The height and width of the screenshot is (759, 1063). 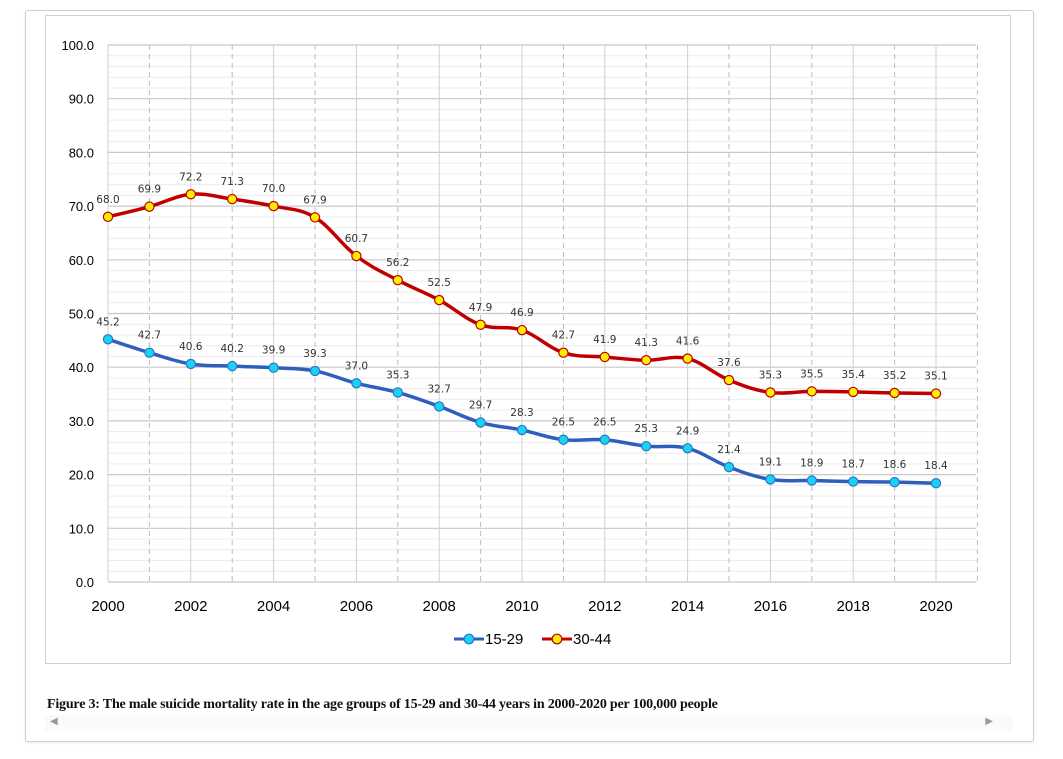 I want to click on x-tick-label: 2002, so click(x=190, y=606).